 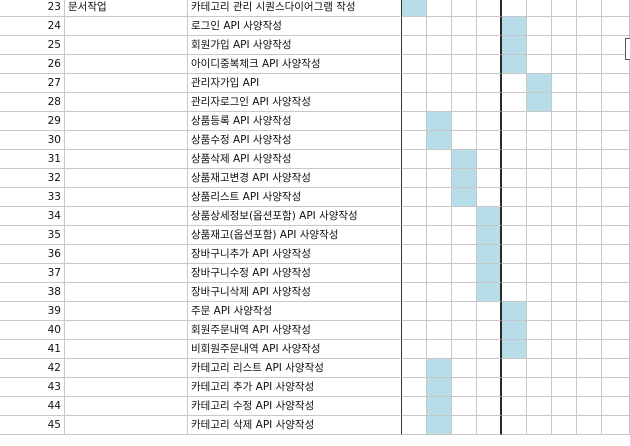 I want to click on row-number-cell: 44, so click(x=32, y=406).